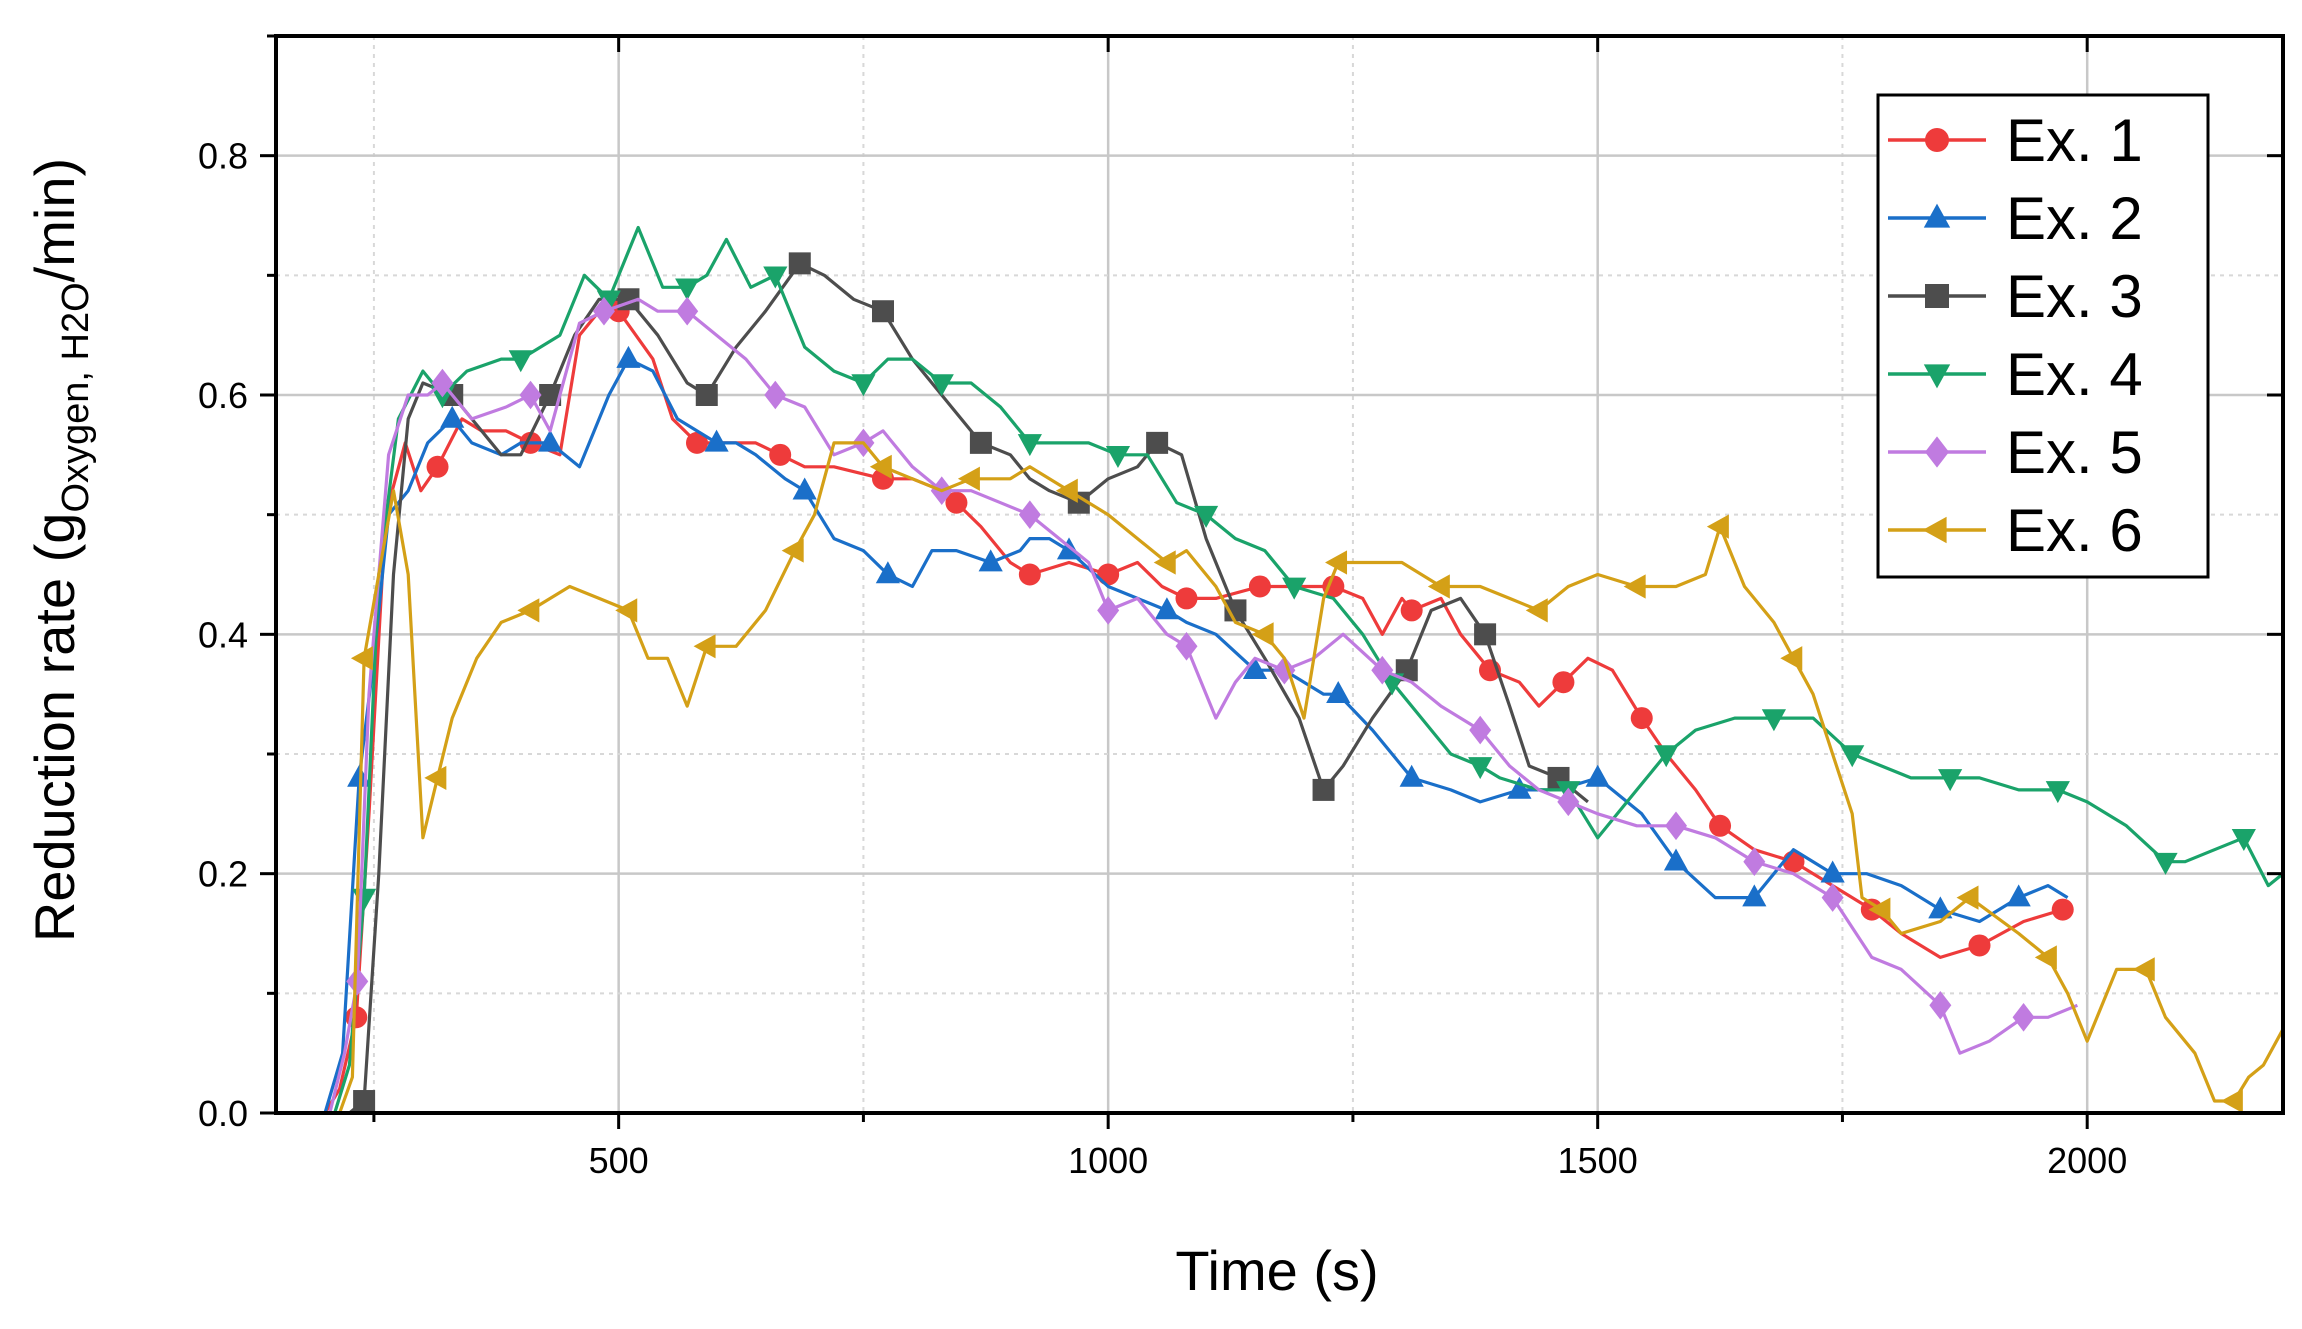 This screenshot has height=1329, width=2302. I want to click on legend-entry: Ex. 4, so click(2015, 374).